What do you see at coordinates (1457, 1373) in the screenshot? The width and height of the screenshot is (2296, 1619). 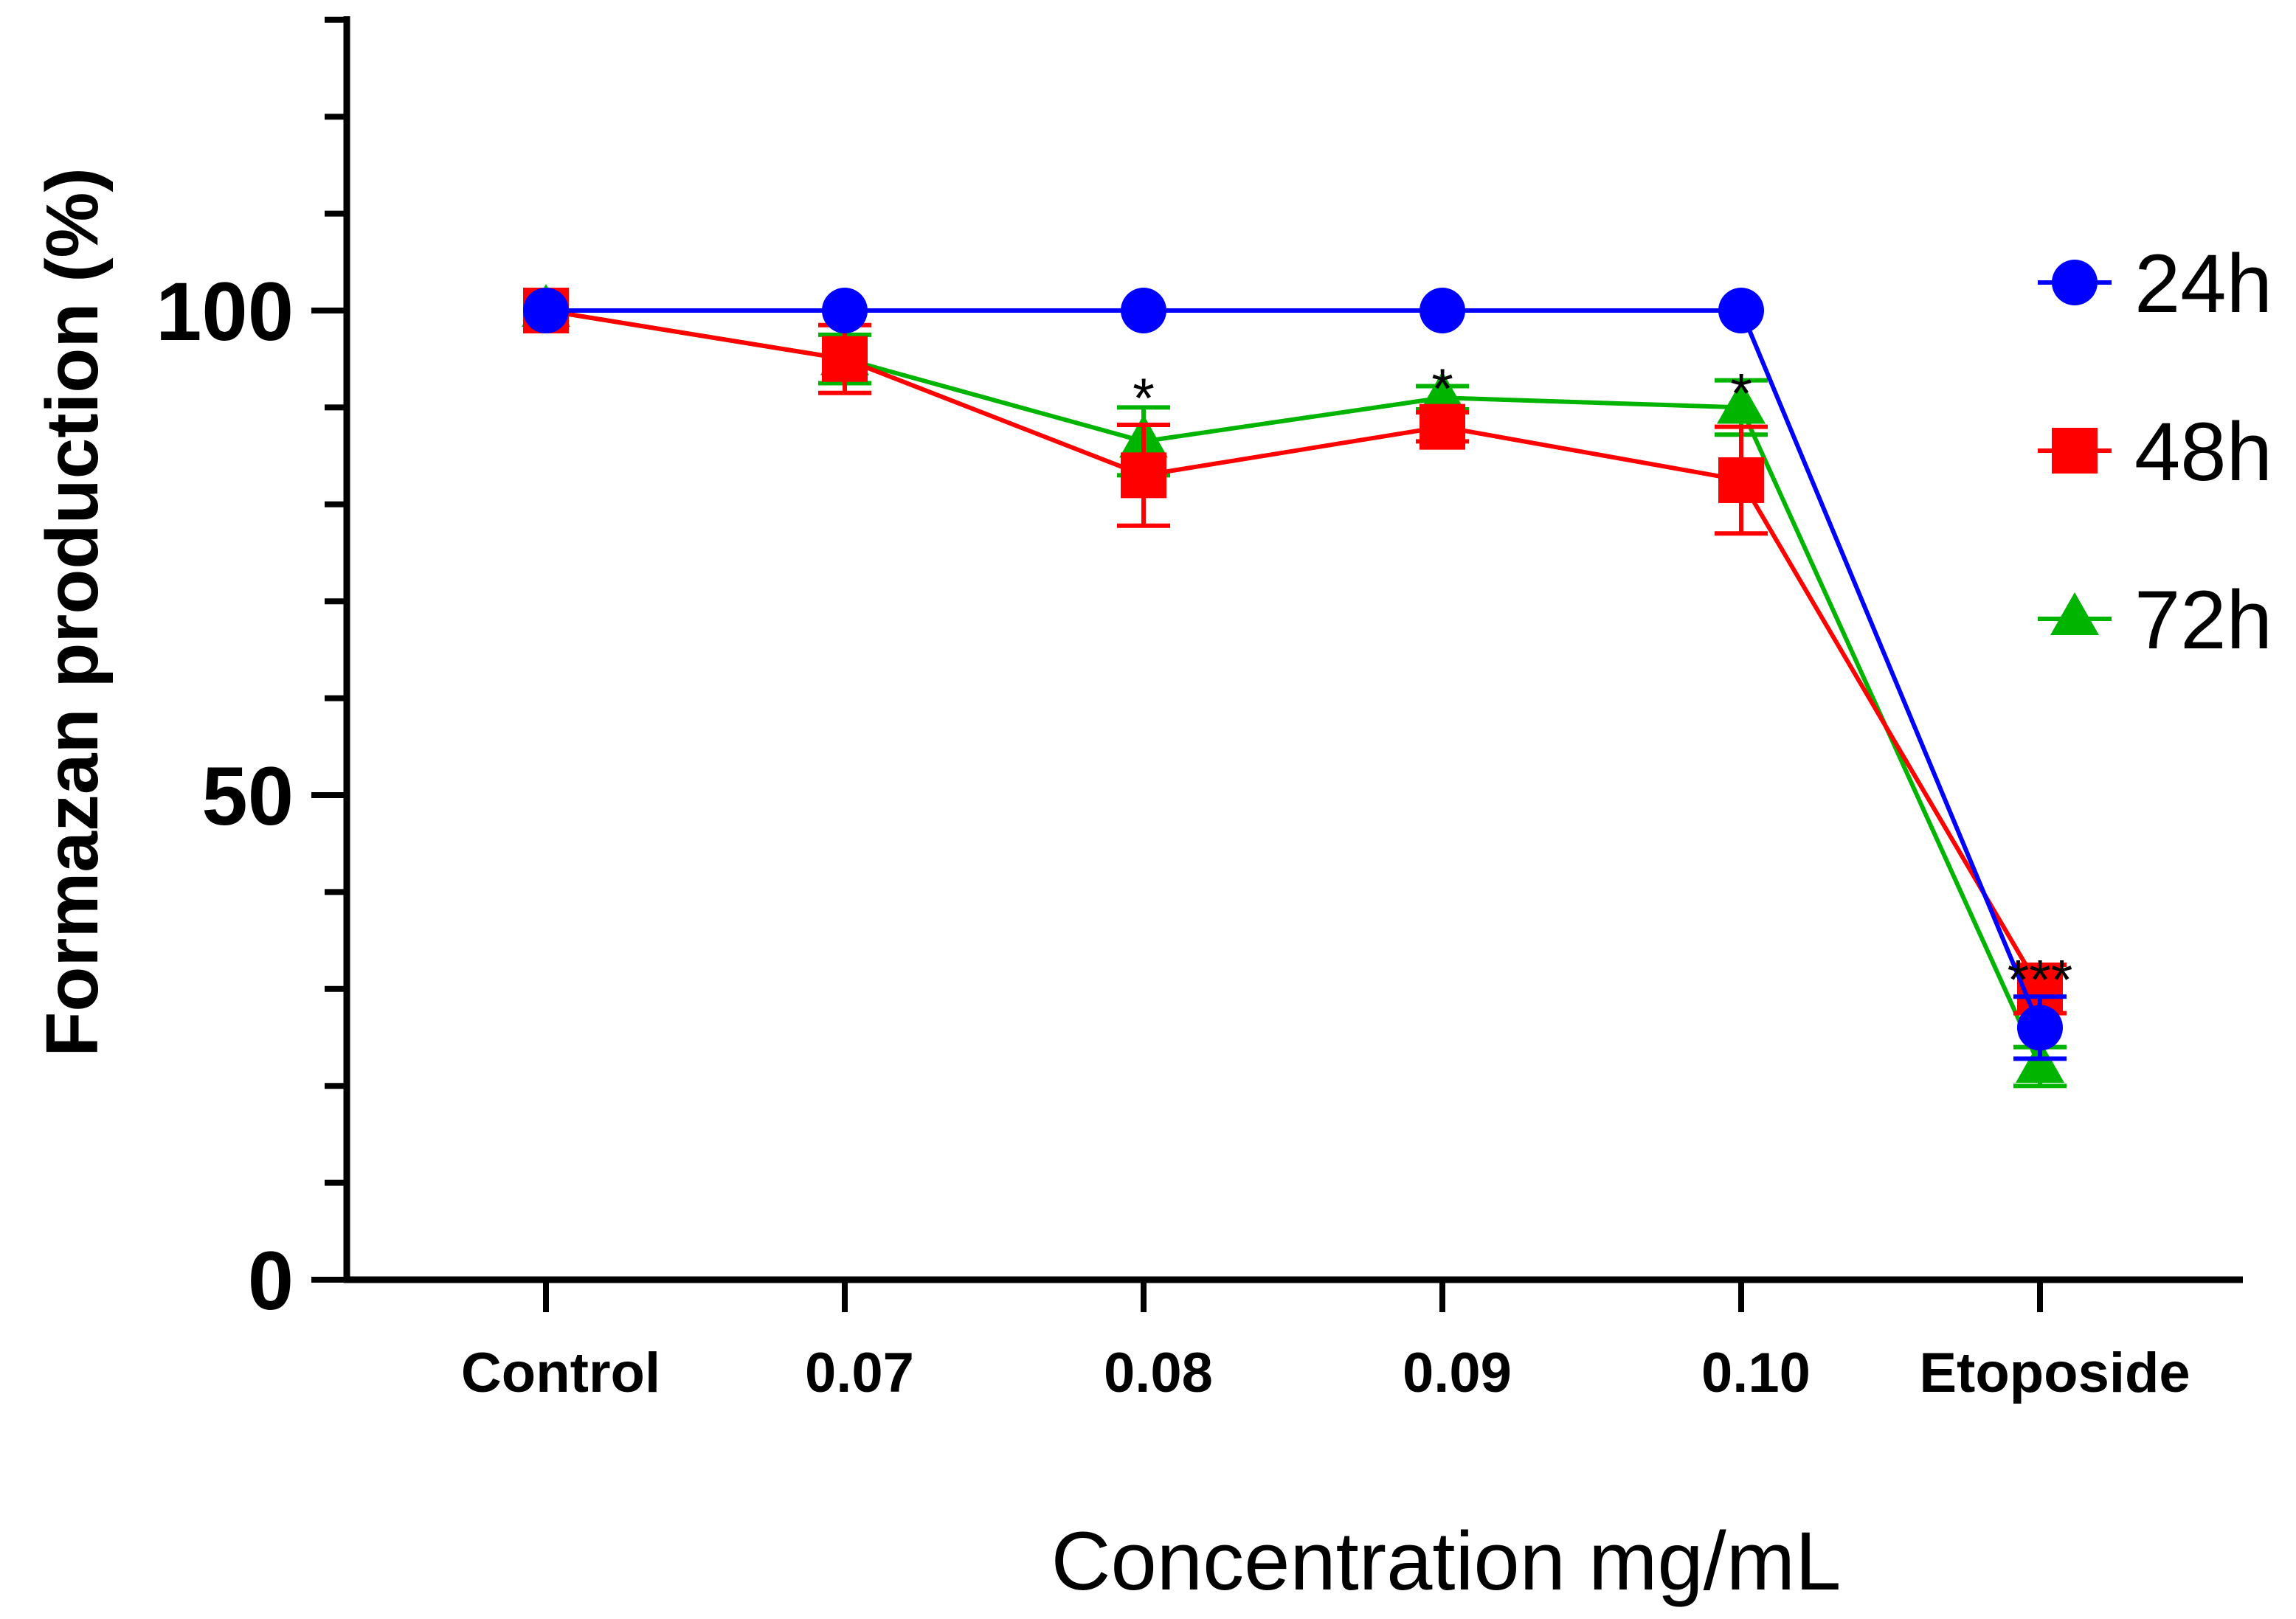 I see `x-tick-label: 0.09` at bounding box center [1457, 1373].